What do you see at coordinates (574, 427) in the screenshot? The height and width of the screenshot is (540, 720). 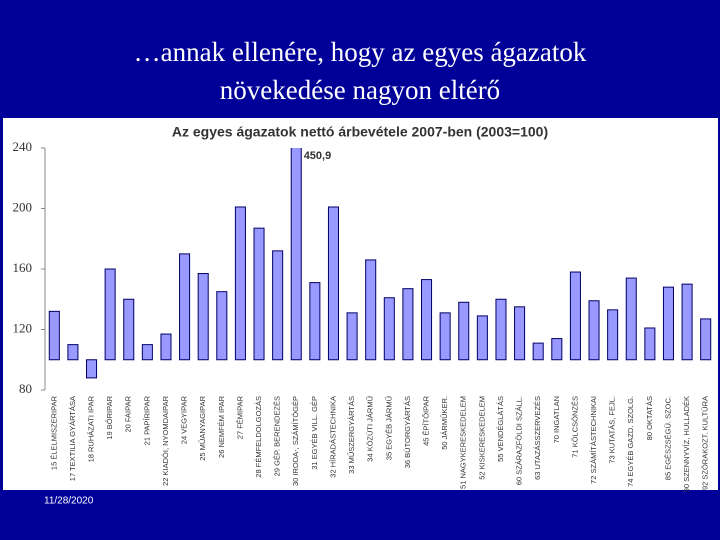 I see `x-tick-label: 71 KÖLCSÖNZÉS` at bounding box center [574, 427].